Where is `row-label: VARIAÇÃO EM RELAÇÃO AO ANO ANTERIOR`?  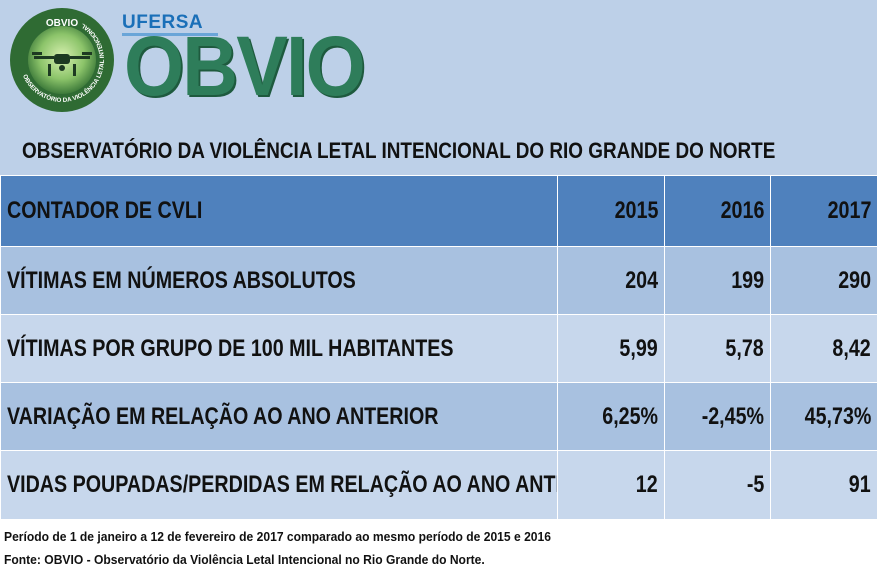 row-label: VARIAÇÃO EM RELAÇÃO AO ANO ANTERIOR is located at coordinates (279, 416).